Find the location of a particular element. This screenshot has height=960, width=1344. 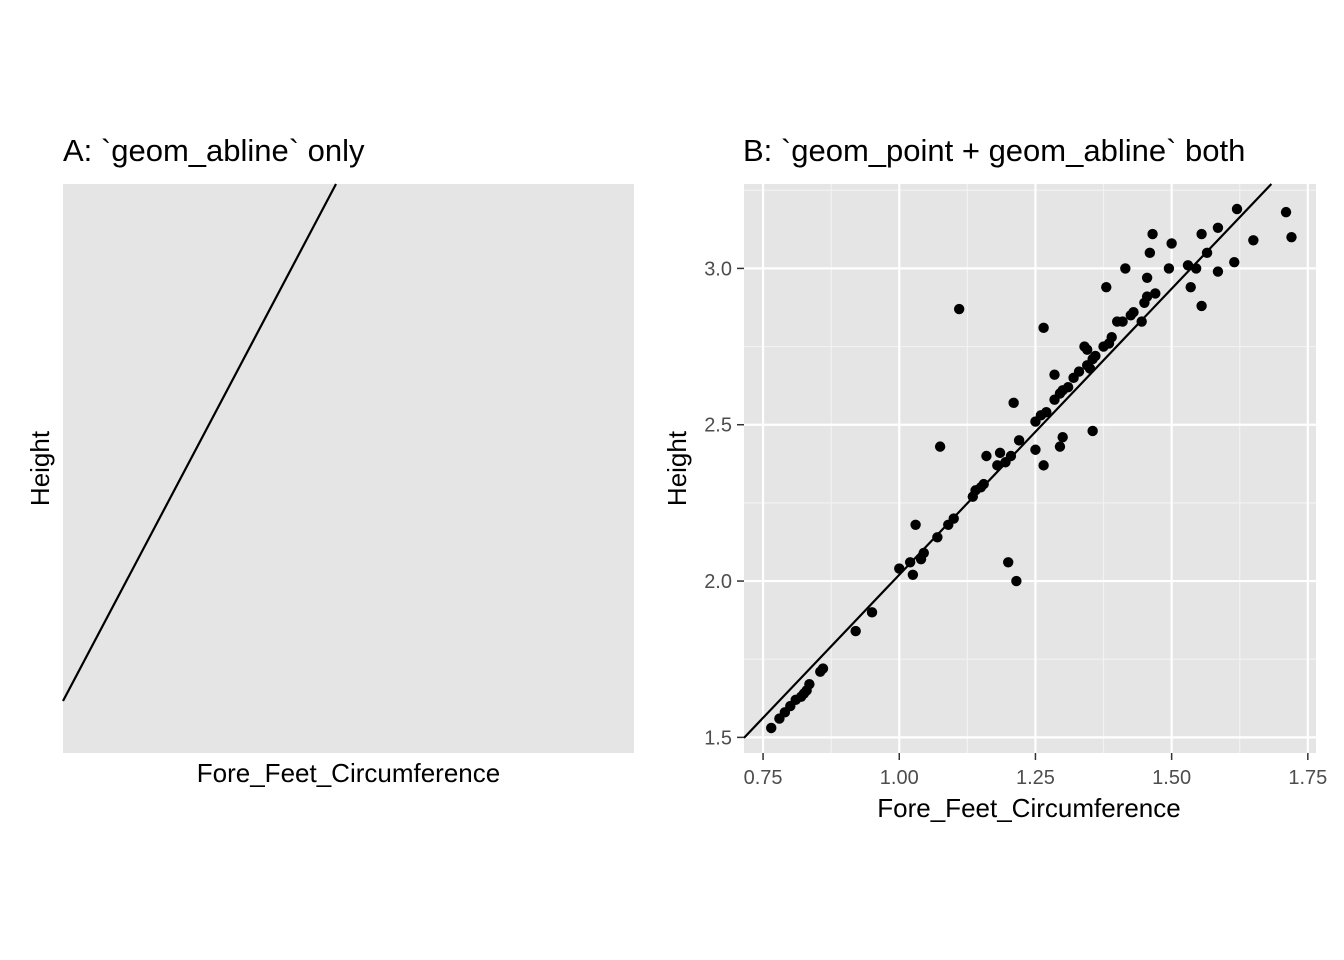

panel-a-x-axis-title: Fore_Feet_Circumference is located at coordinates (348, 773).